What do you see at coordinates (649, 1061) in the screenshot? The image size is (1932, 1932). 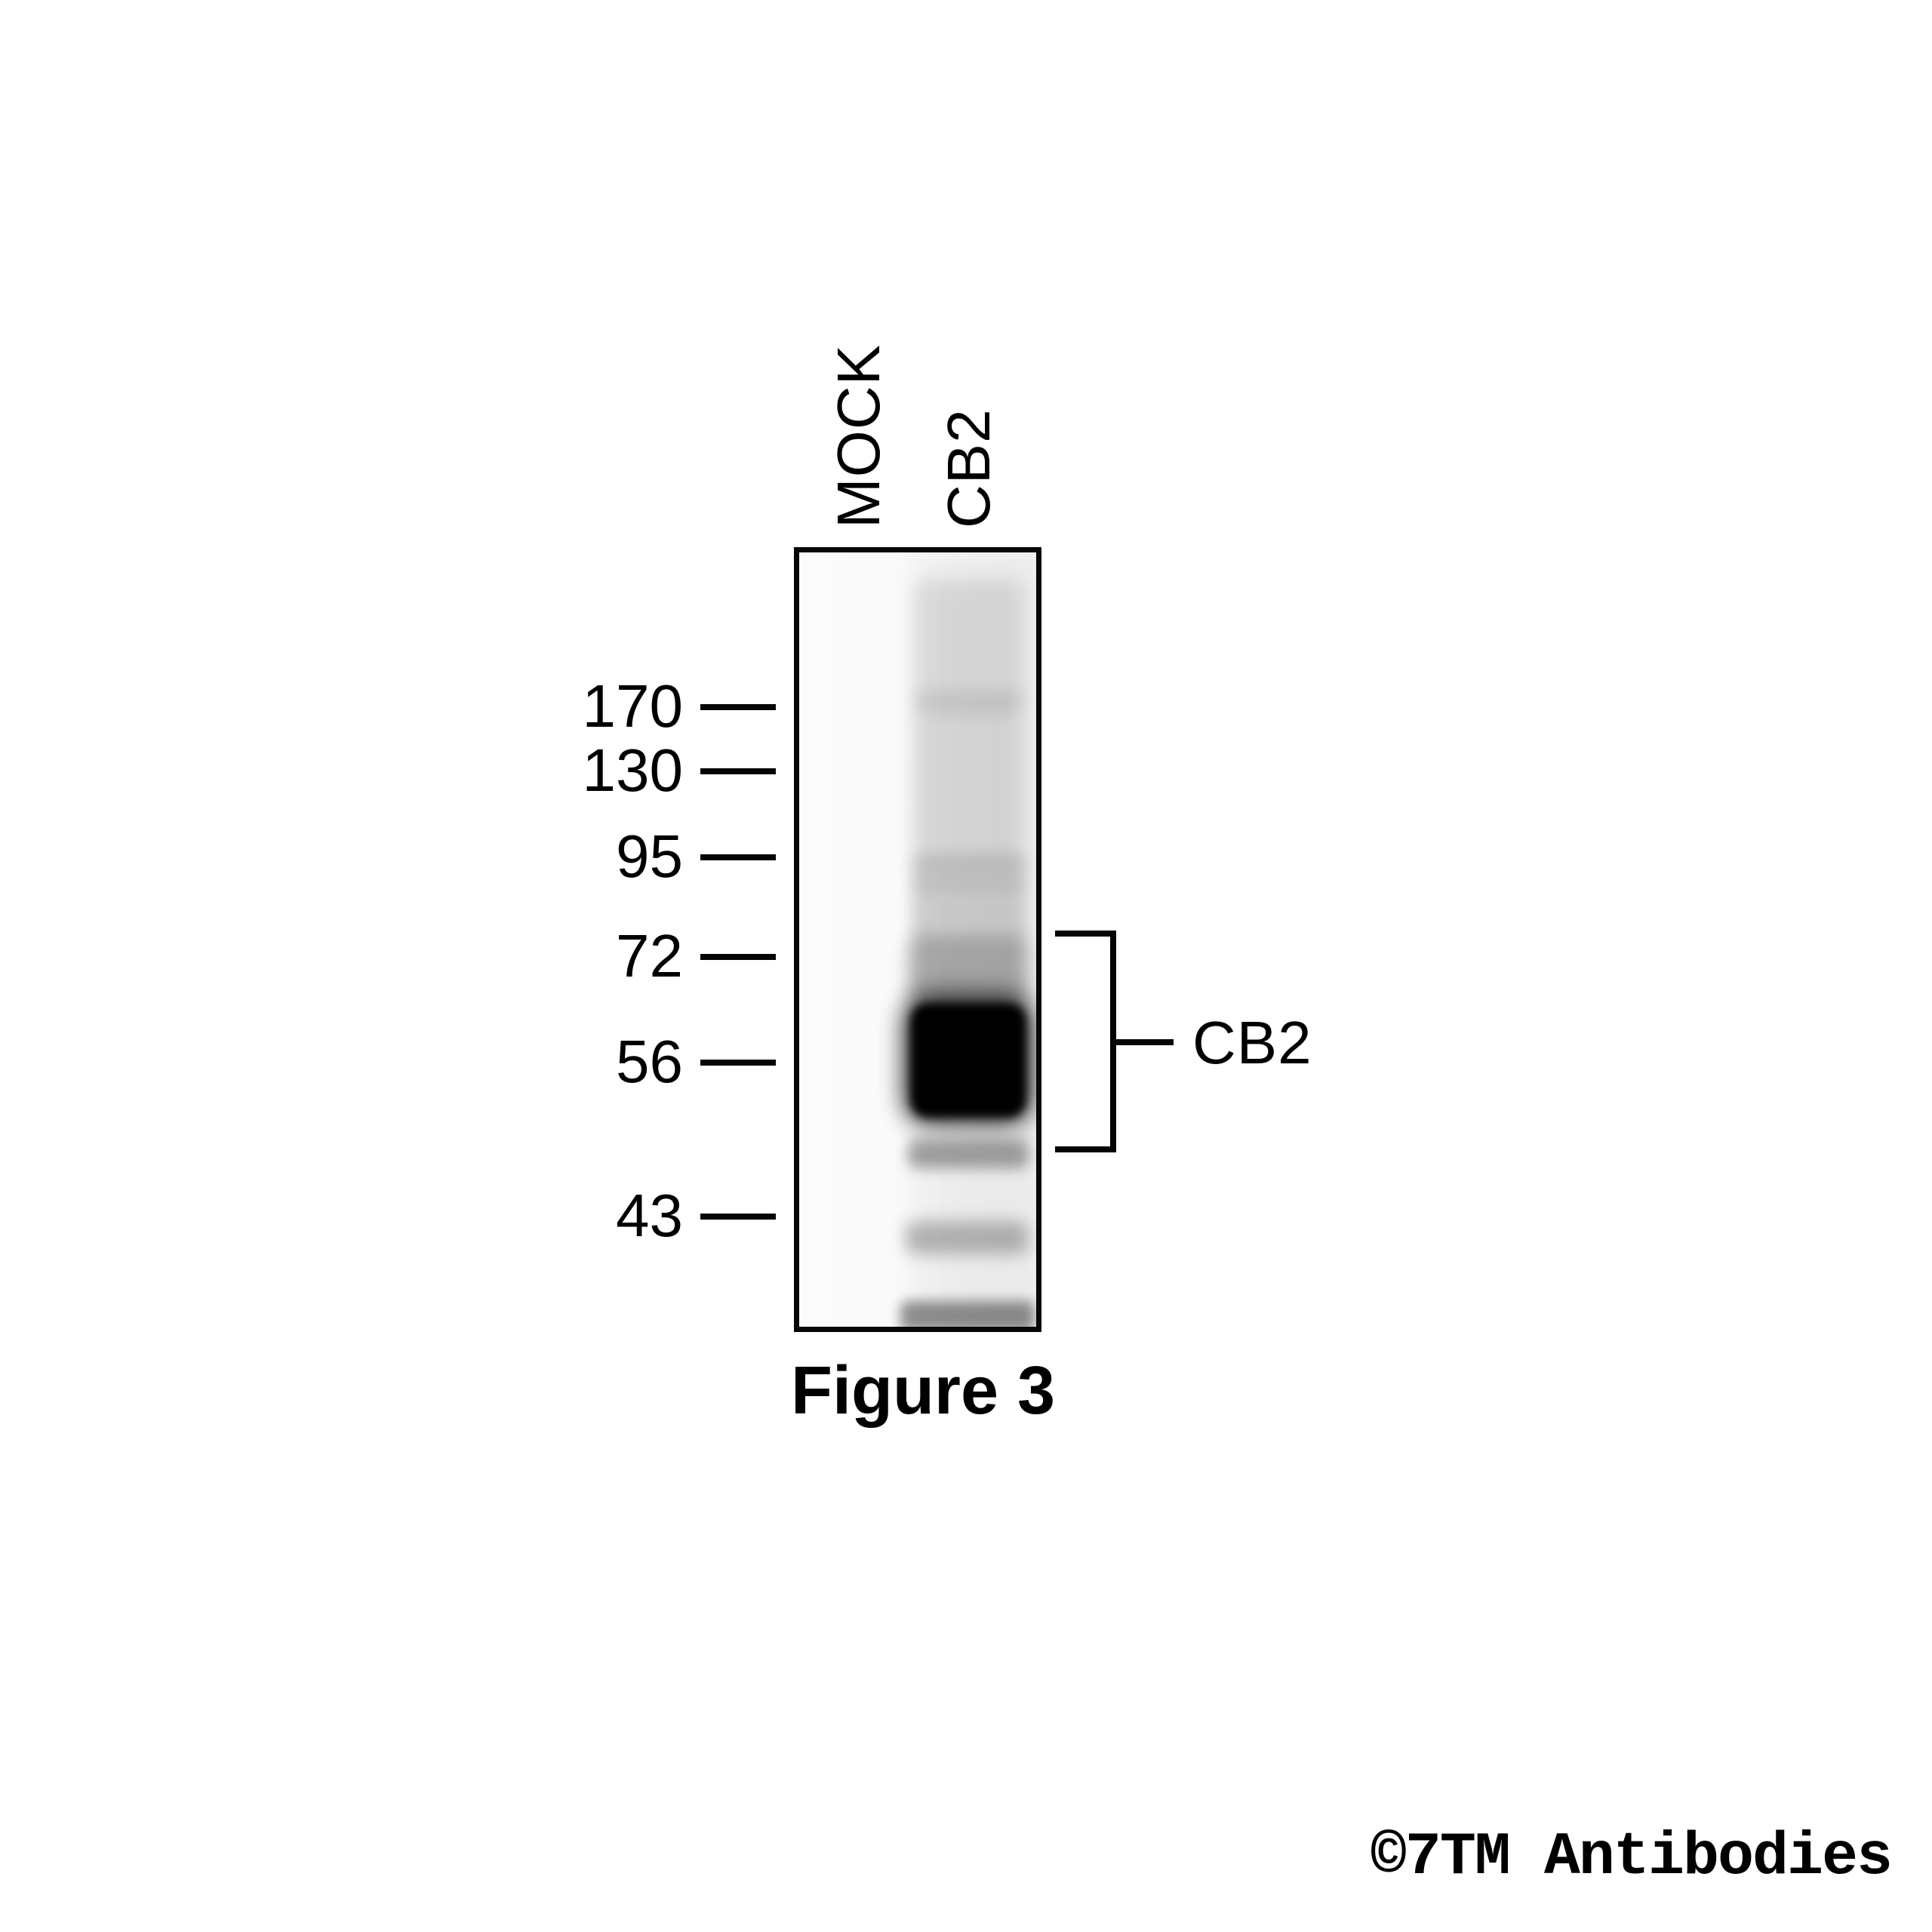 I see `marker-label-56: 56` at bounding box center [649, 1061].